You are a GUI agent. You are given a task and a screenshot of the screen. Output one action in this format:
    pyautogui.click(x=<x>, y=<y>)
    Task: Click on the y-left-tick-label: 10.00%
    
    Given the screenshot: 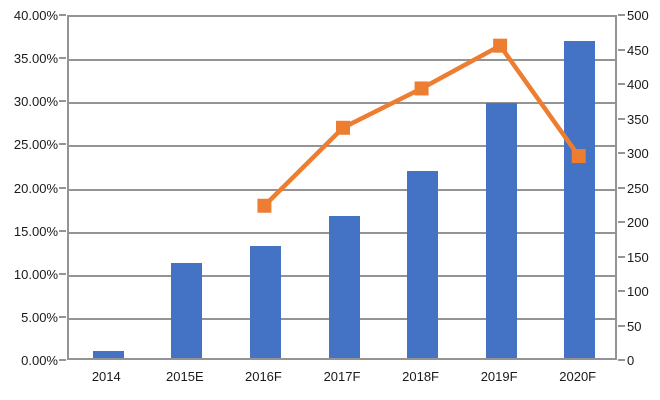 What is the action you would take?
    pyautogui.click(x=35, y=274)
    